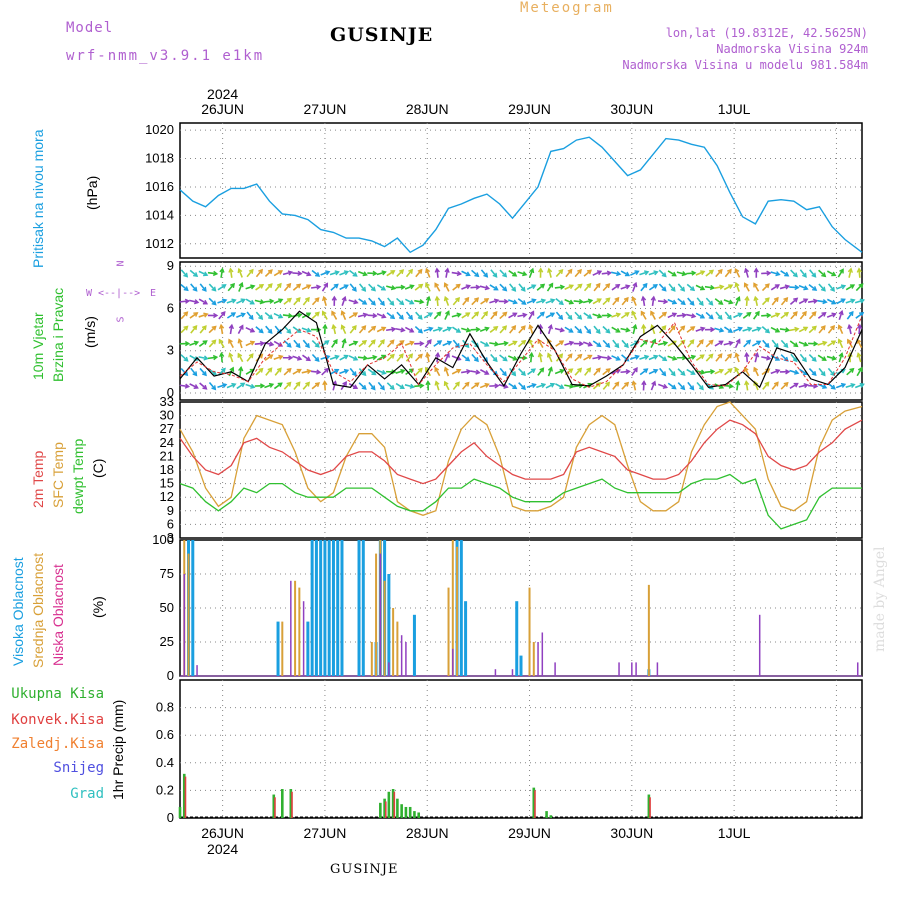  I want to click on model-name: wrf-nmm_v3.9.1 e1km, so click(165, 56).